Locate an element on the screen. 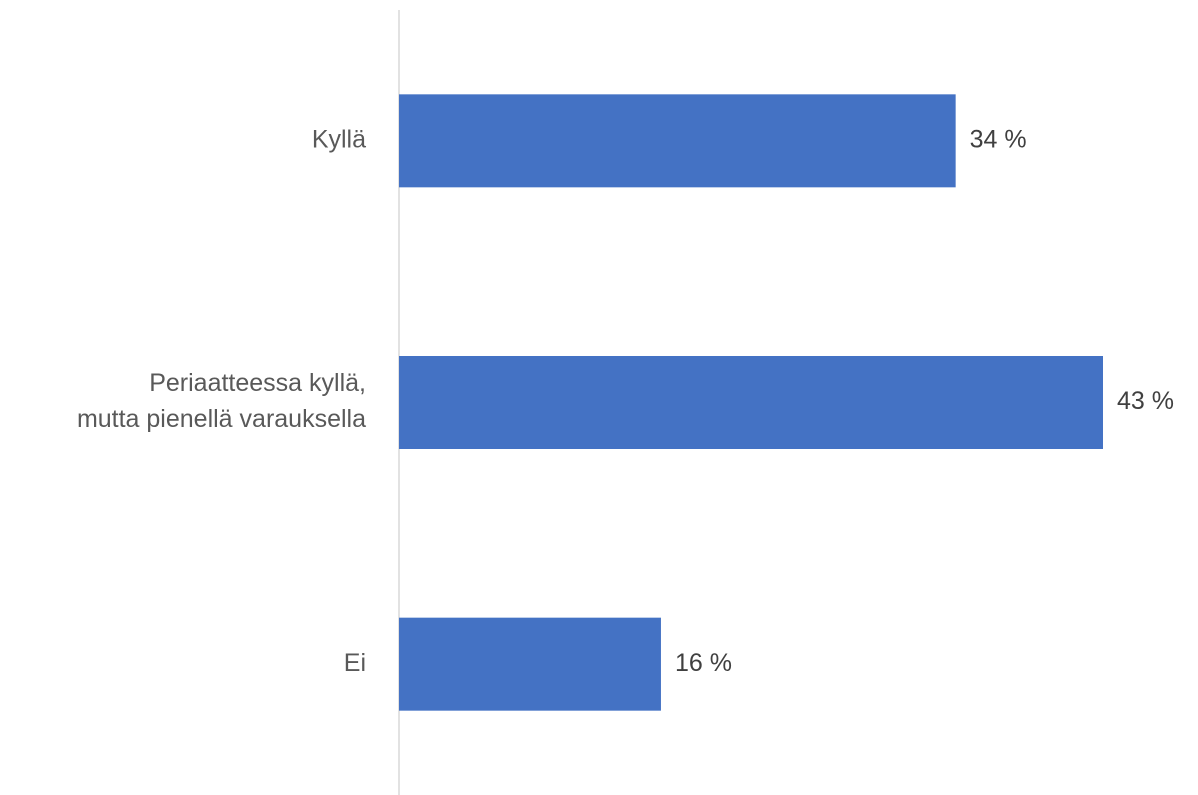 The width and height of the screenshot is (1198, 795). category-label-2-line-0: Ei is located at coordinates (355, 663).